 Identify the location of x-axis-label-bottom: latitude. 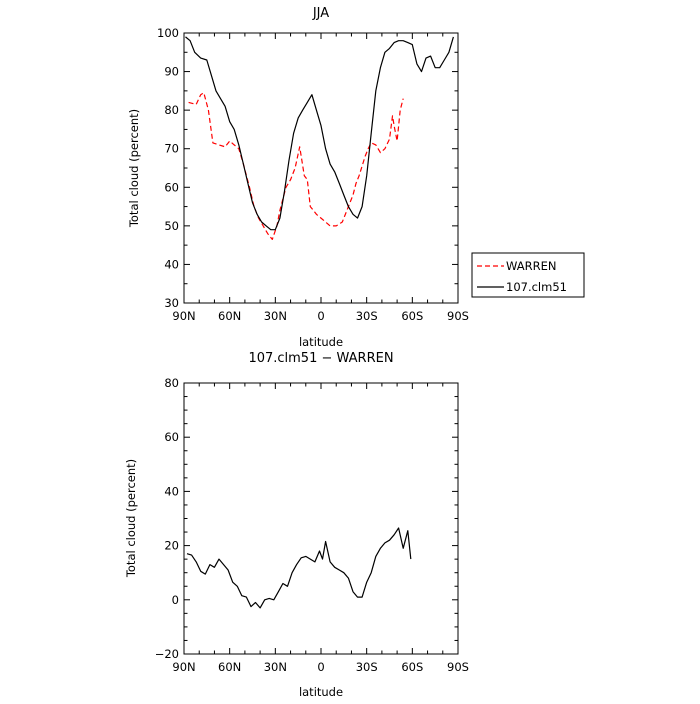
(321, 692).